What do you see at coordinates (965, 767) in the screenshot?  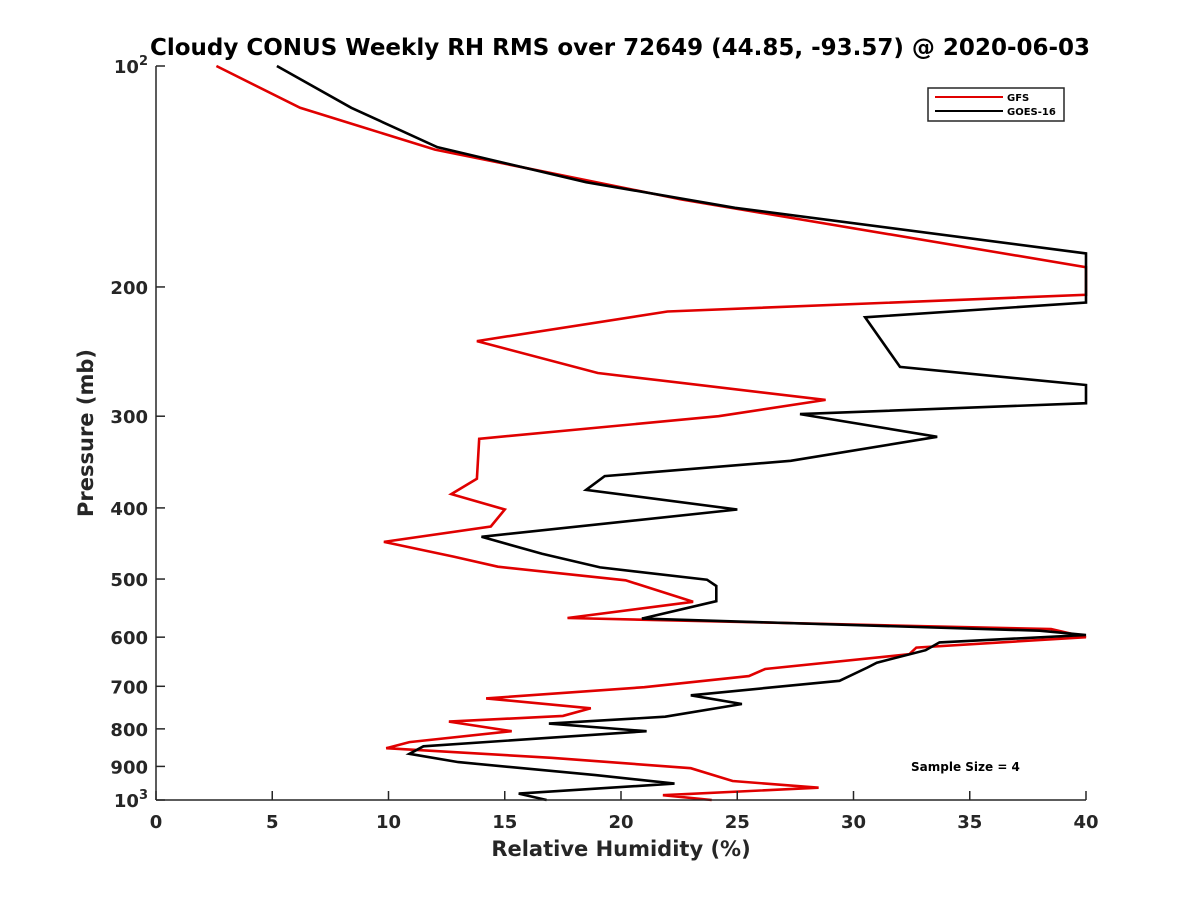 I see `sample-size-annotation: Sample Size = 4` at bounding box center [965, 767].